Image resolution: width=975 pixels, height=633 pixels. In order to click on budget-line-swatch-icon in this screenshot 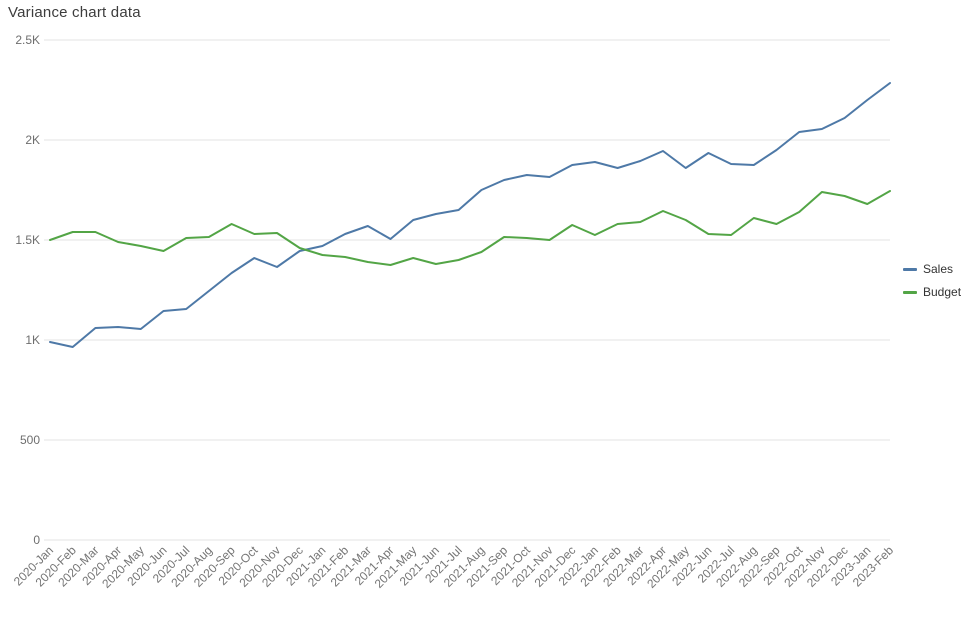, I will do `click(910, 292)`.